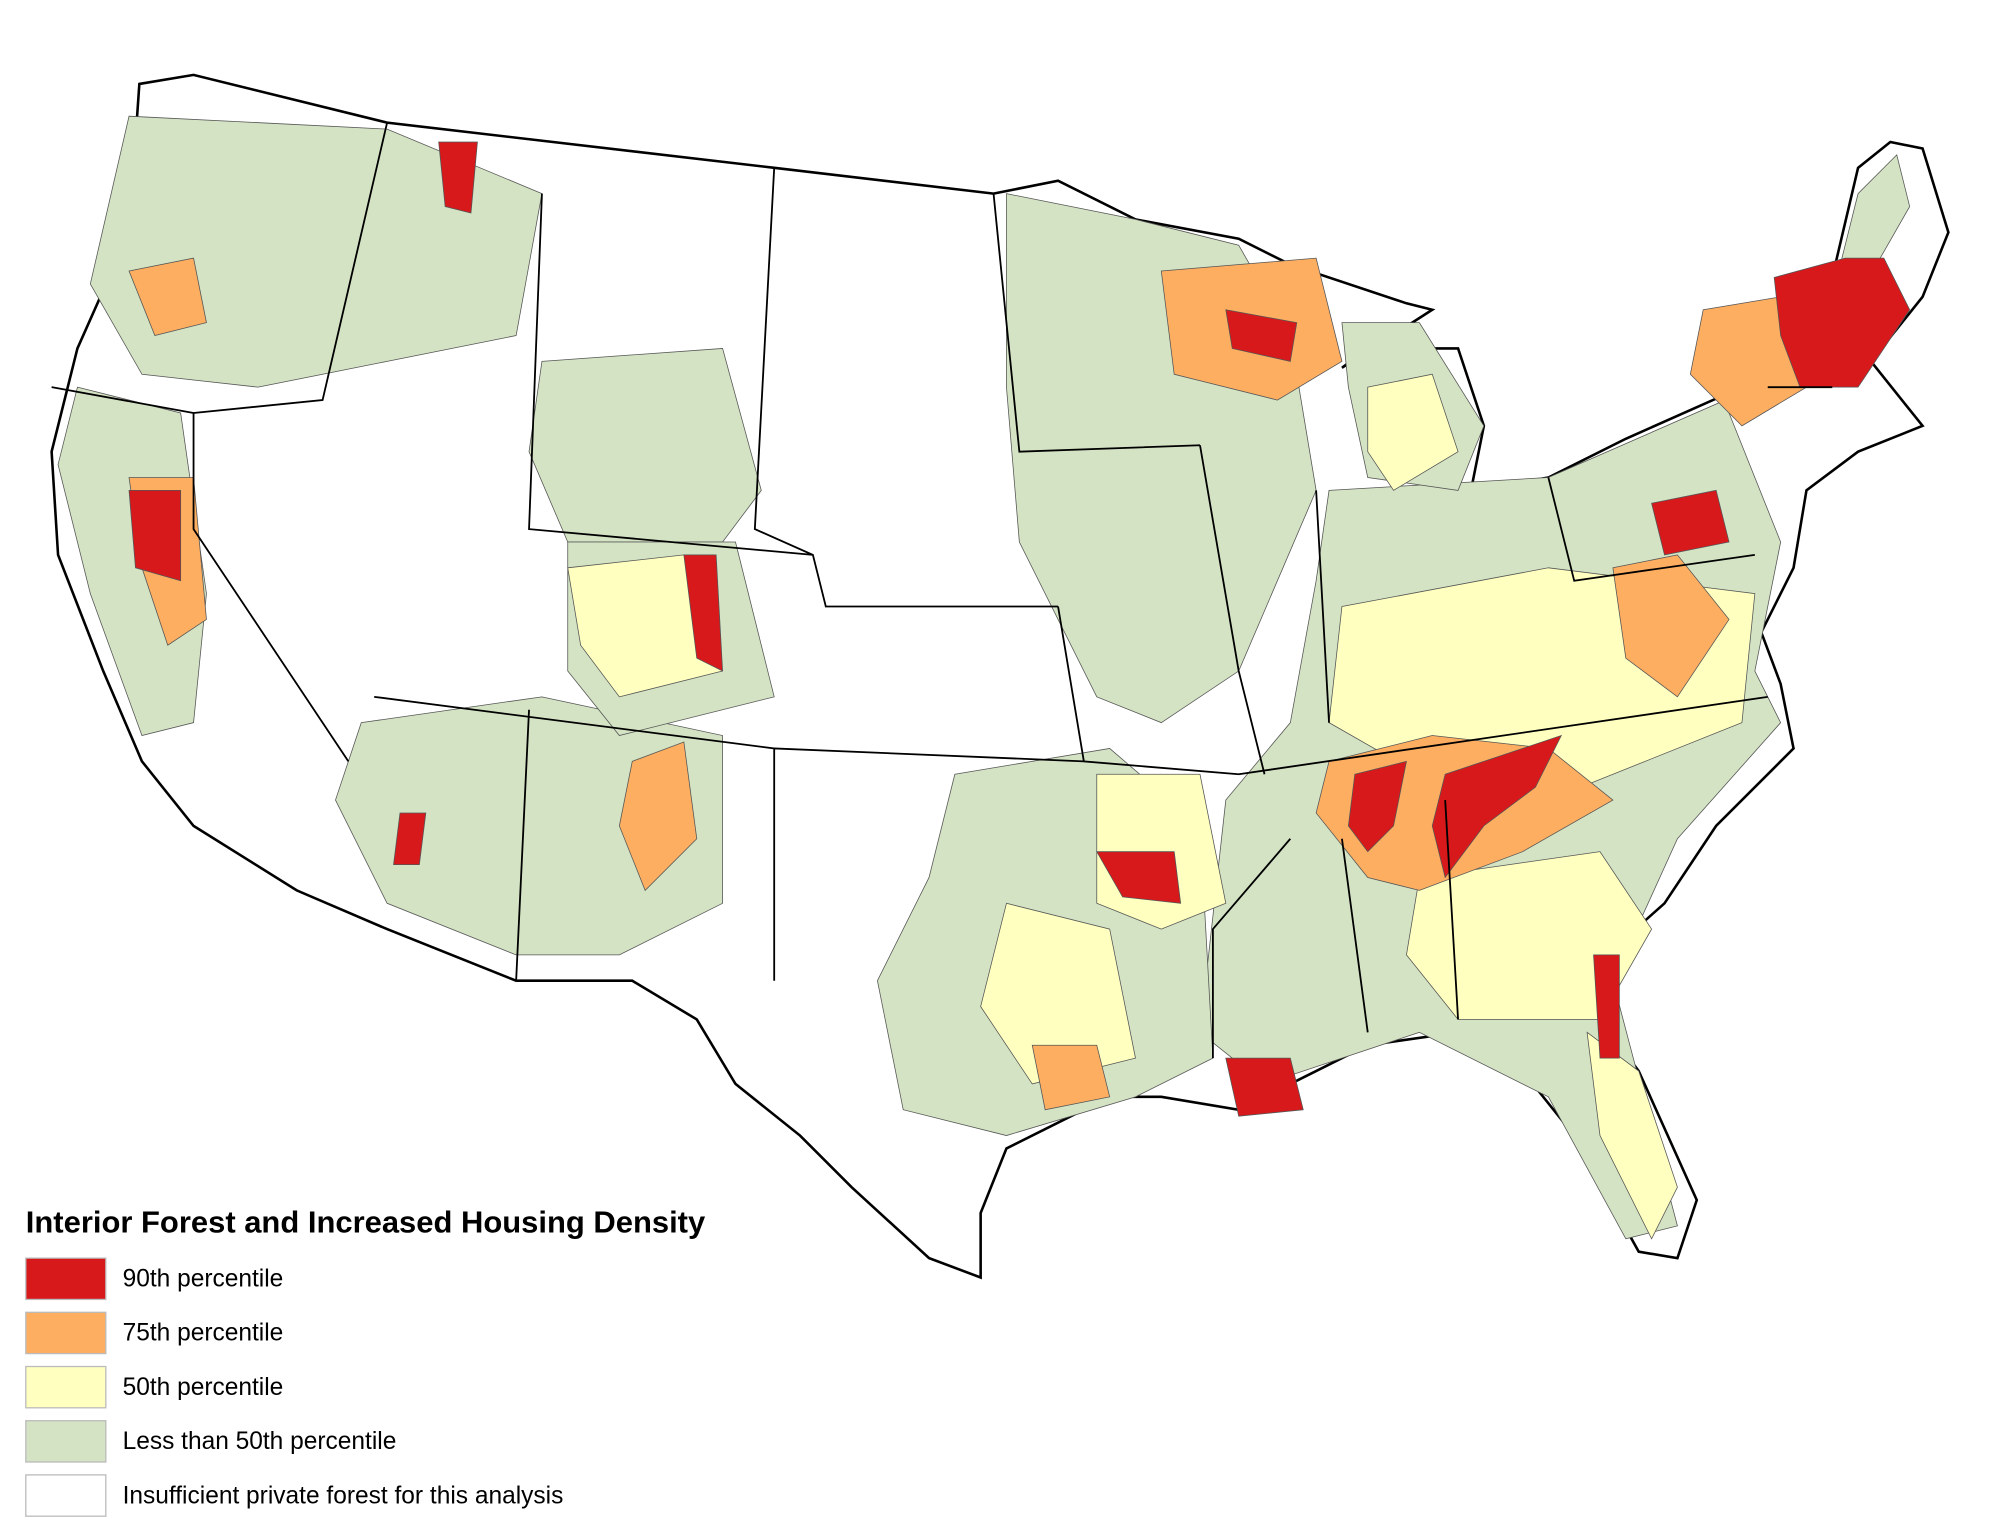 The width and height of the screenshot is (2000, 1524). I want to click on legend-label: 90th percentile, so click(203, 1279).